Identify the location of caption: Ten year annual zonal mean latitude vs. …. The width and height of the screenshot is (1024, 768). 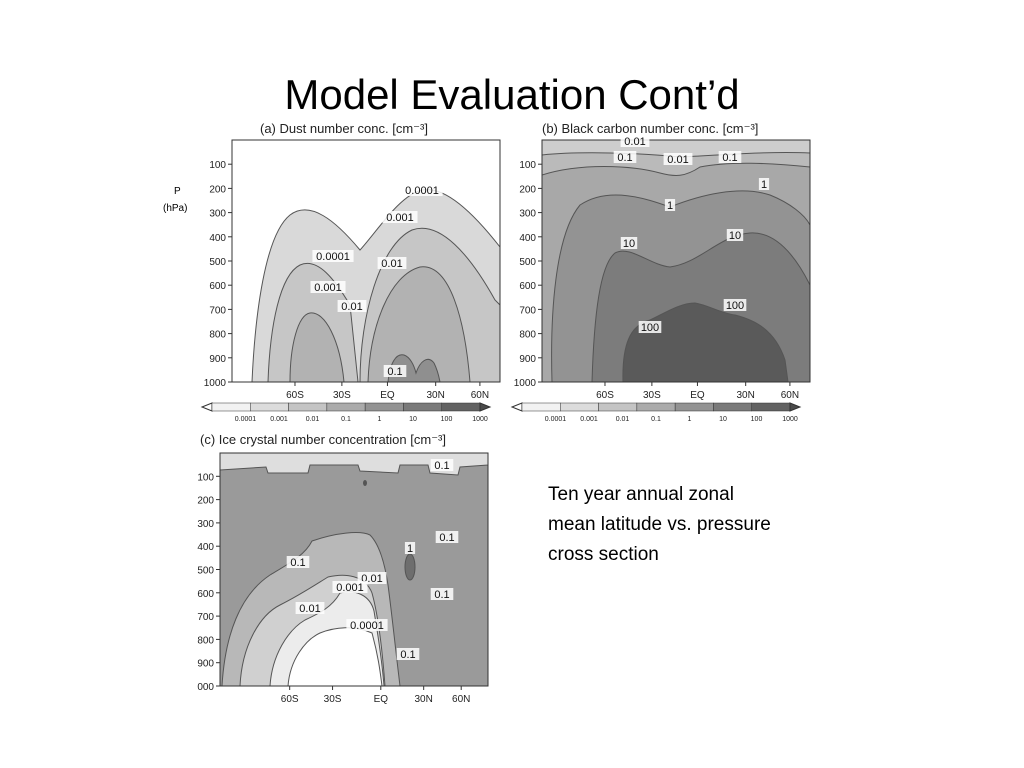
(698, 525).